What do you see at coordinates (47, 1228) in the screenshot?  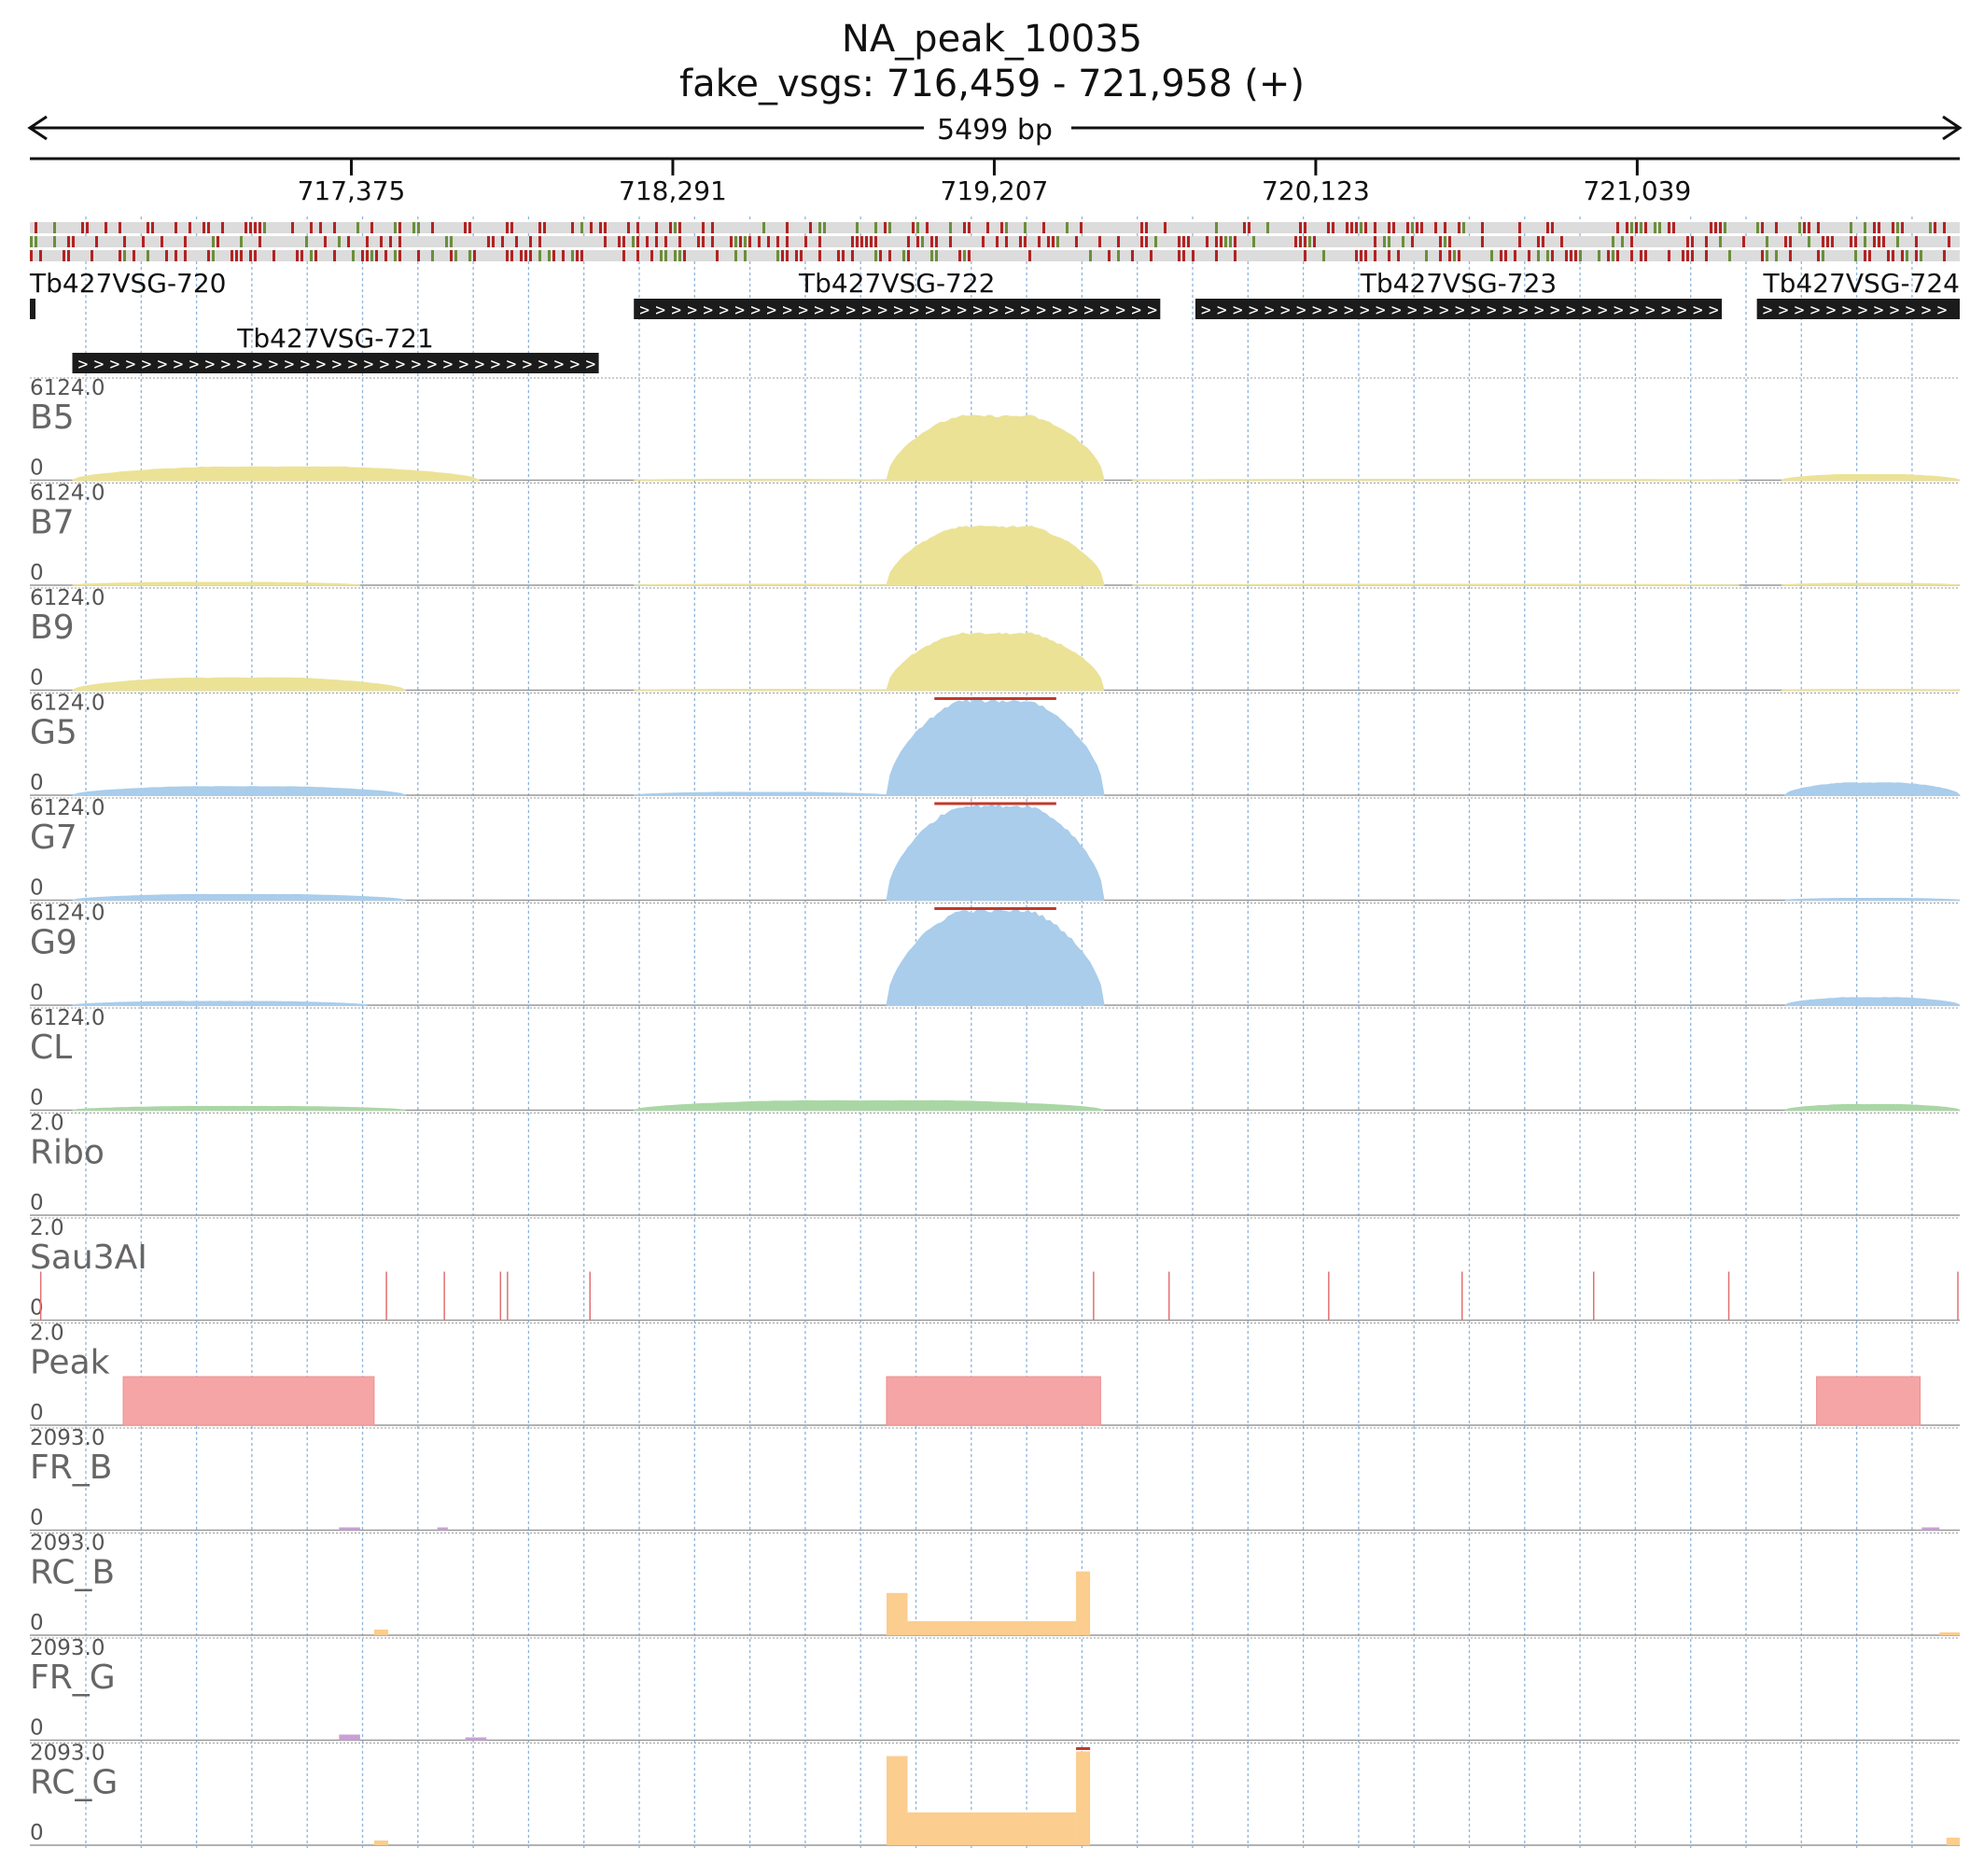 I see `track-max-label: 2.0` at bounding box center [47, 1228].